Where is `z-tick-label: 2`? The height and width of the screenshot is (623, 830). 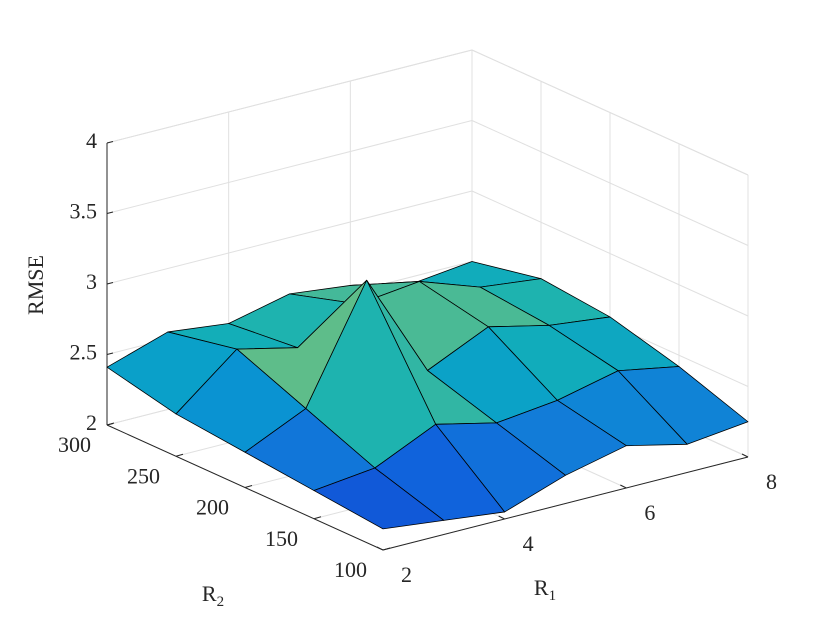
z-tick-label: 2 is located at coordinates (91, 422).